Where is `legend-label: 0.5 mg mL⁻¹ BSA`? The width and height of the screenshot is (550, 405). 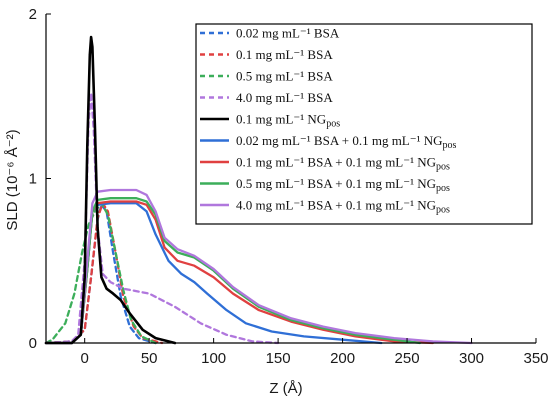
legend-label: 0.5 mg mL⁻¹ BSA is located at coordinates (284, 76).